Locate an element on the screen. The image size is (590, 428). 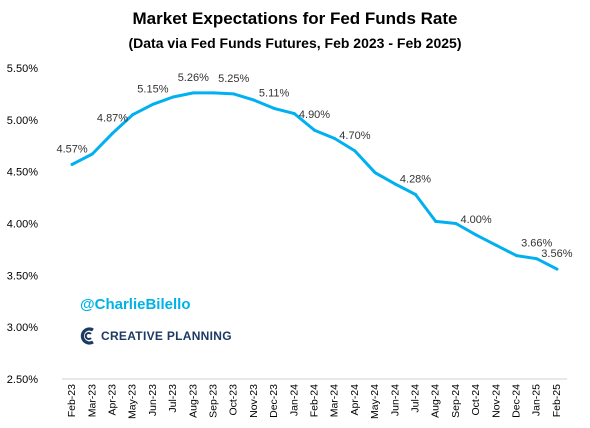
y-tick-label: 4.50% is located at coordinates (22, 173).